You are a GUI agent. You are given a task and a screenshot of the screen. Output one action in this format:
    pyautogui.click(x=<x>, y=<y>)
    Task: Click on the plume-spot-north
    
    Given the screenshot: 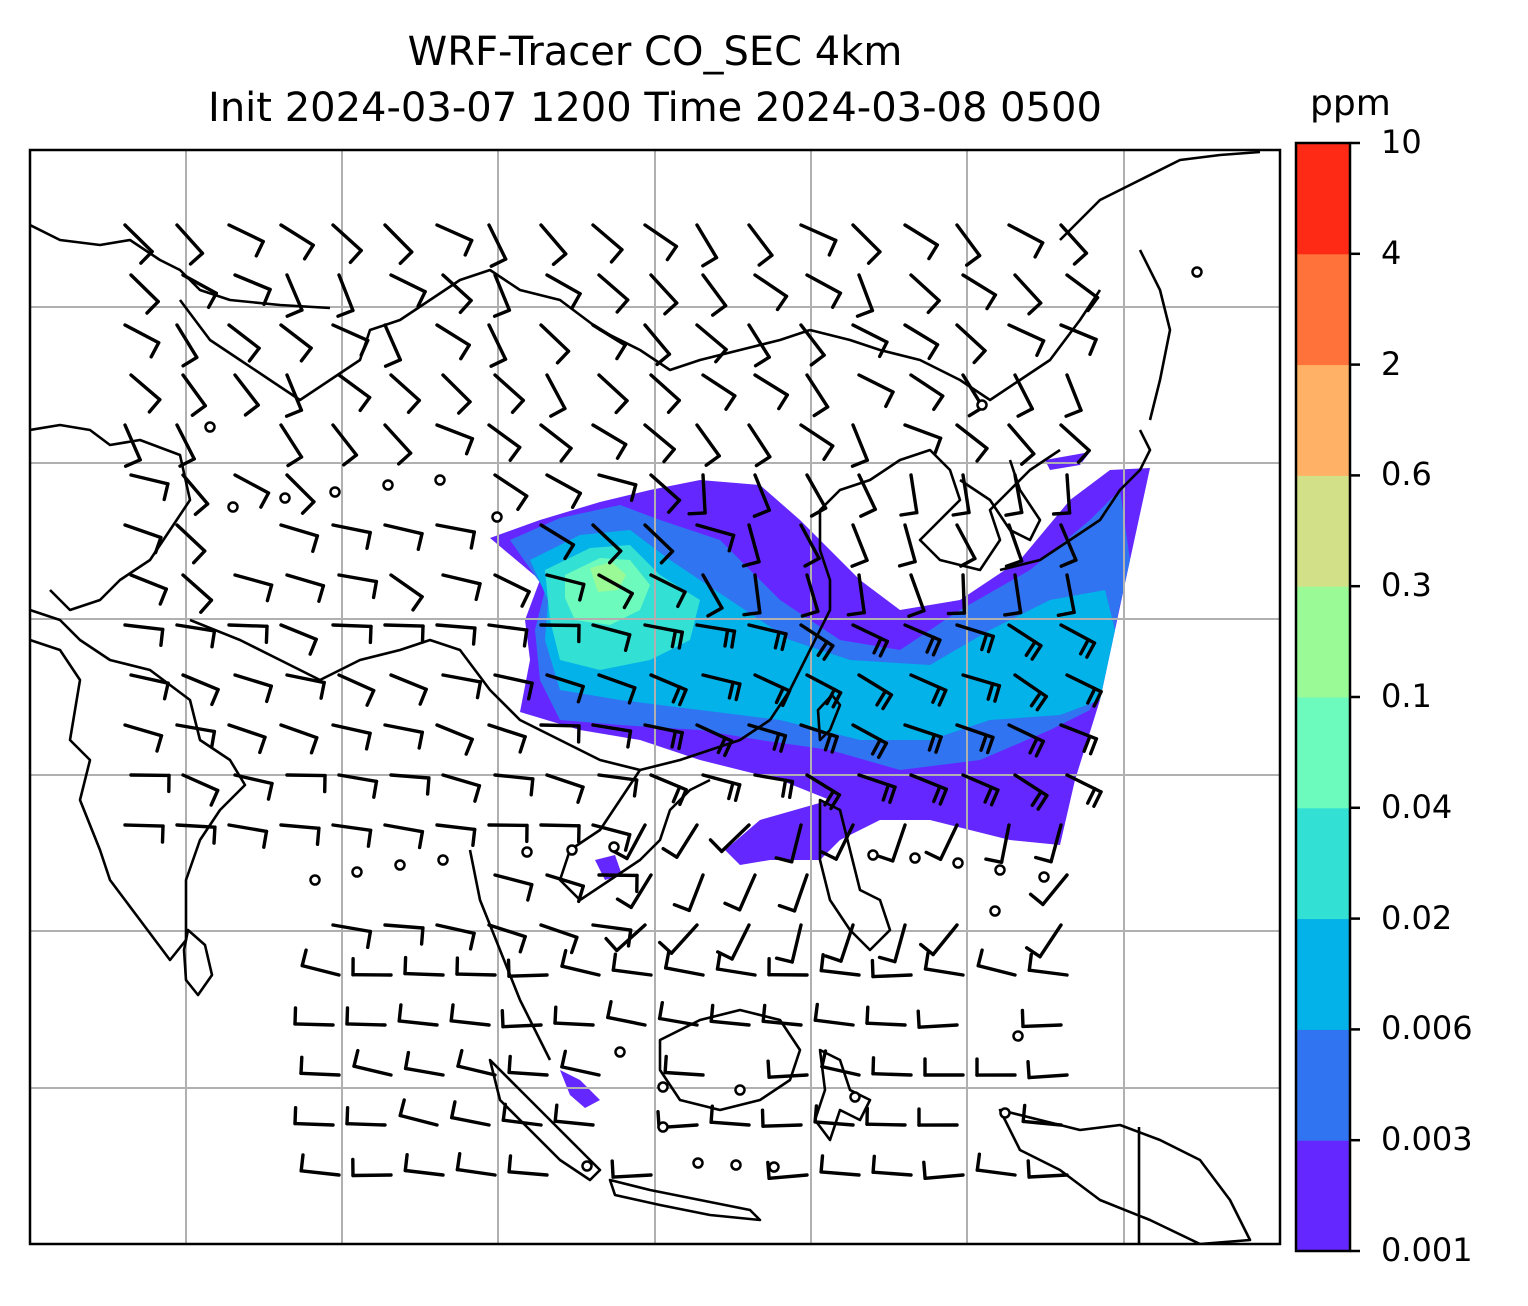 What is the action you would take?
    pyautogui.click(x=1067, y=461)
    